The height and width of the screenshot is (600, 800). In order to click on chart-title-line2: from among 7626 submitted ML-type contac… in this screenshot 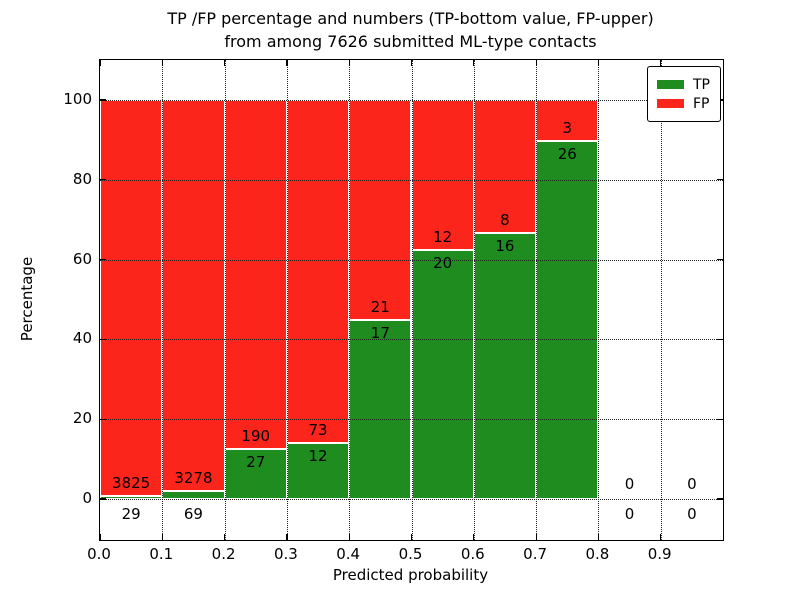, I will do `click(410, 41)`.